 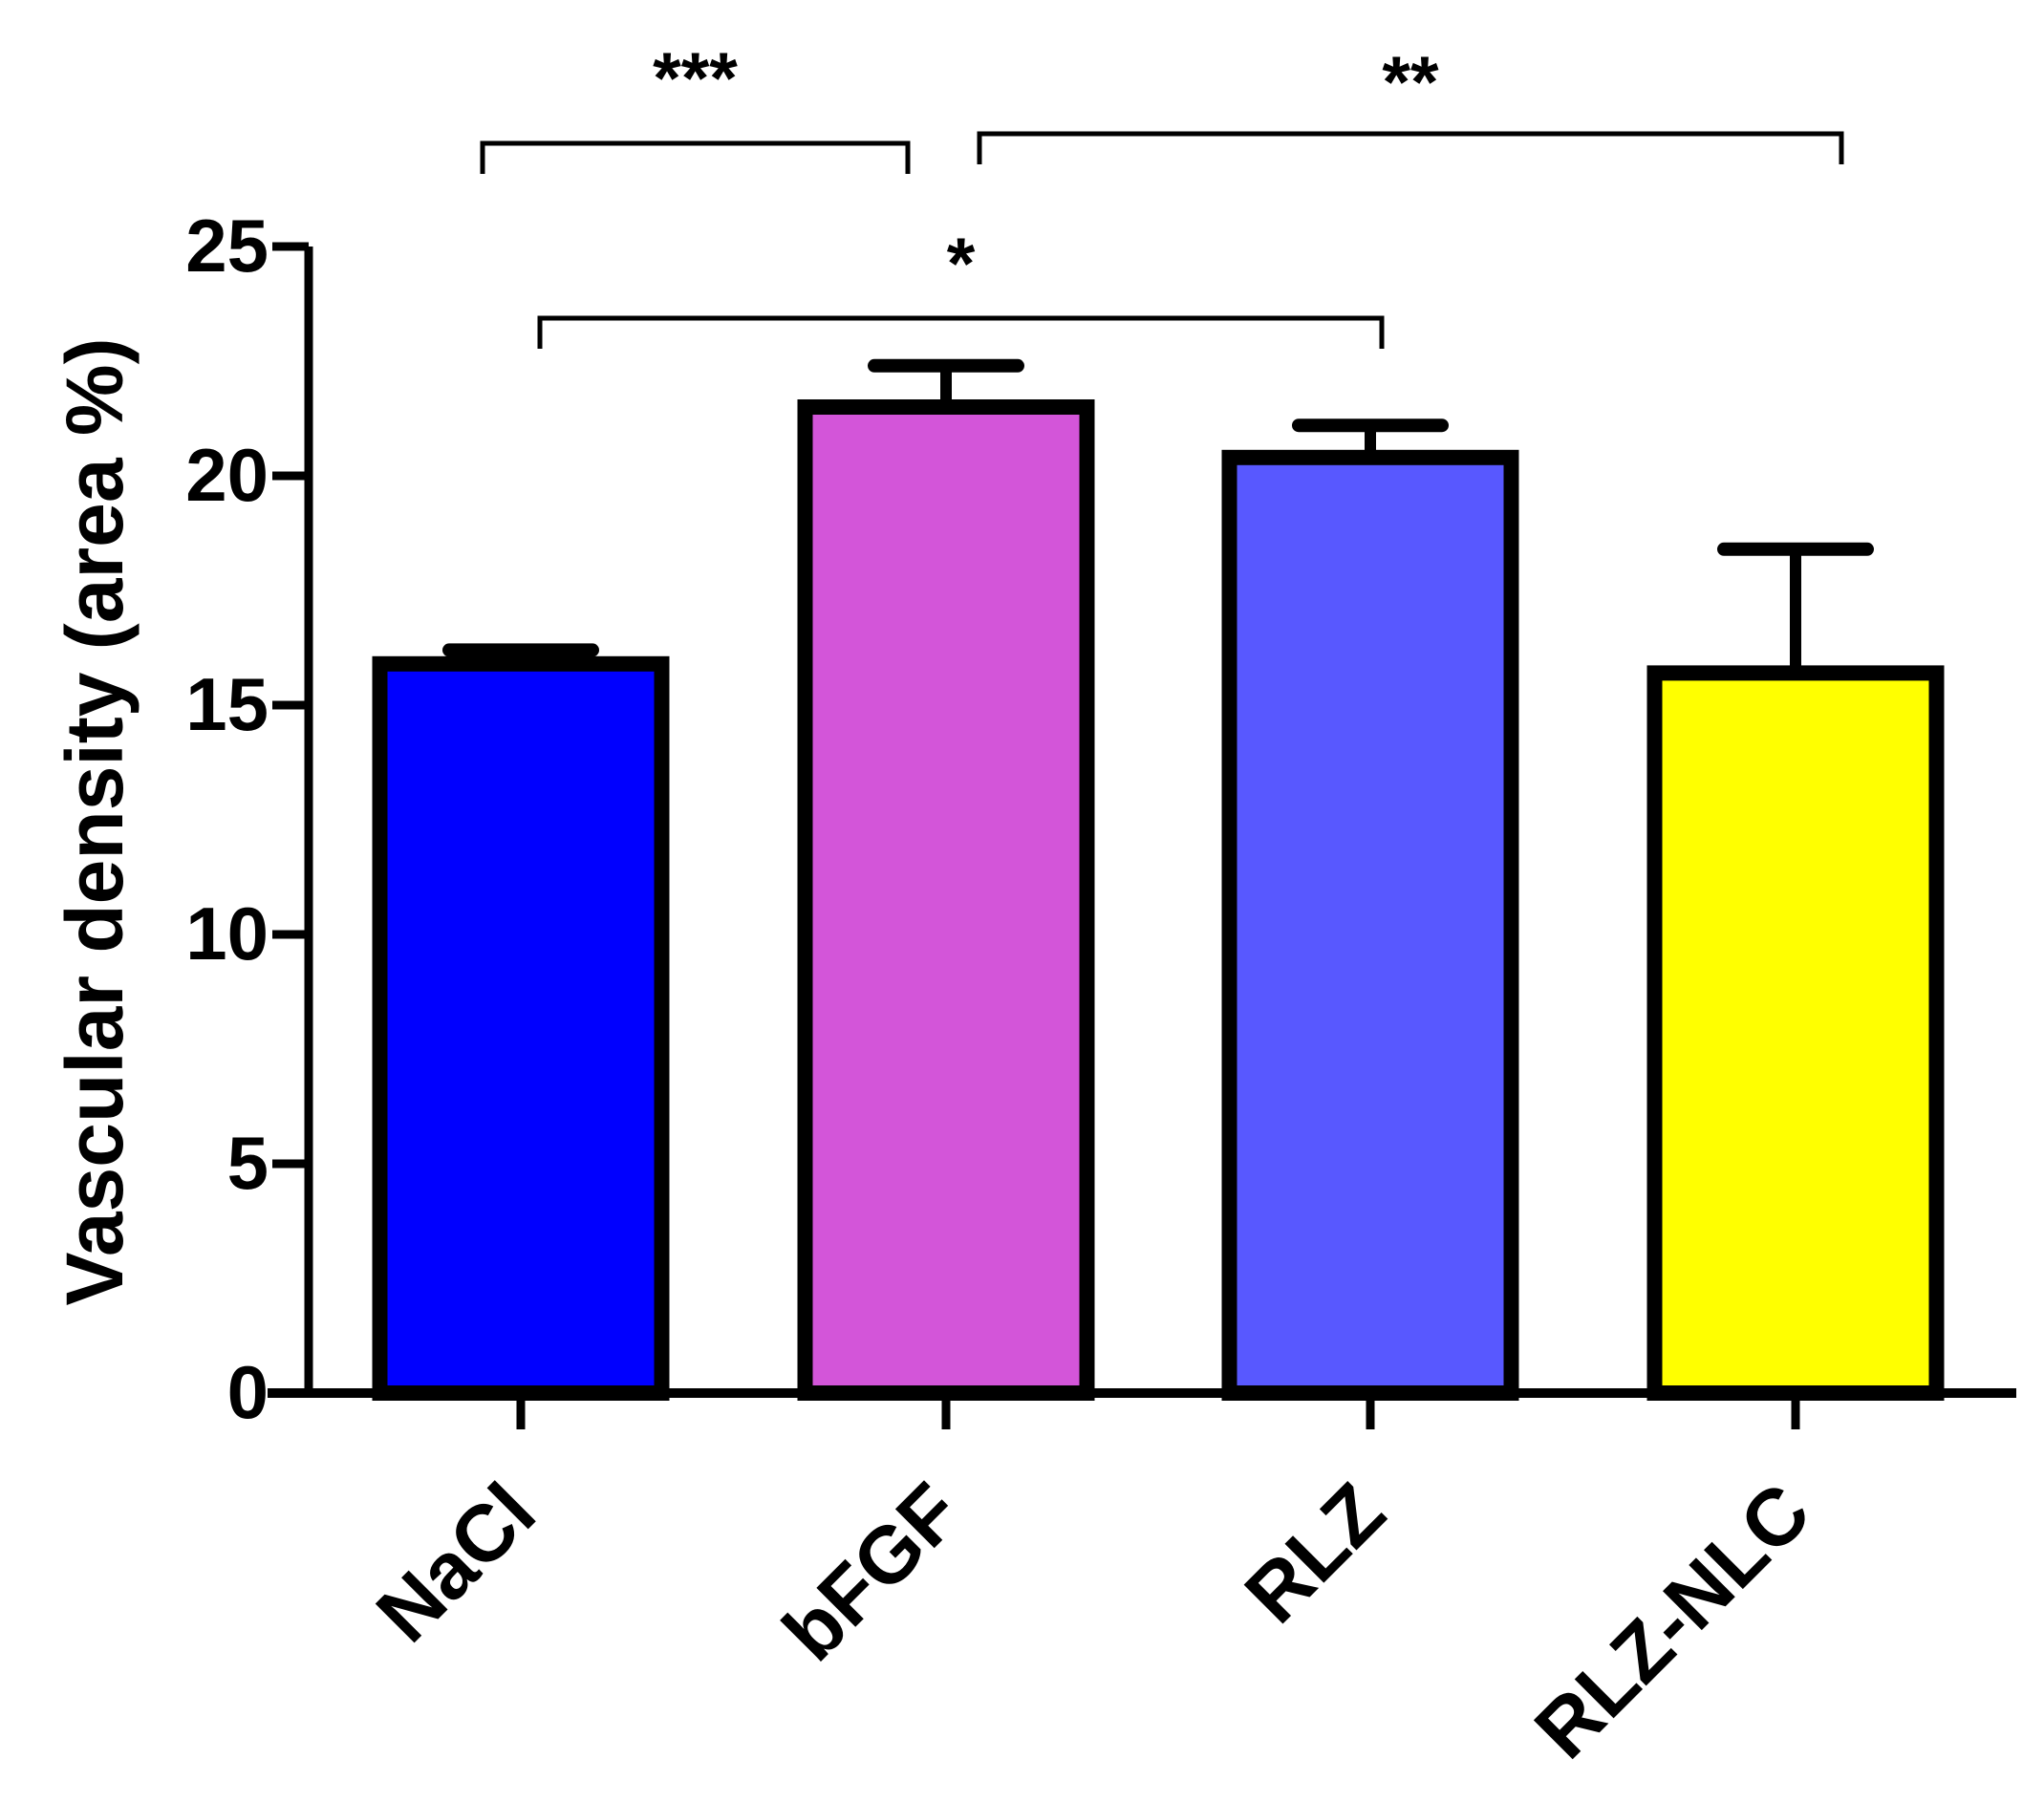 What do you see at coordinates (455, 1562) in the screenshot?
I see `x-tick-label: NaCl` at bounding box center [455, 1562].